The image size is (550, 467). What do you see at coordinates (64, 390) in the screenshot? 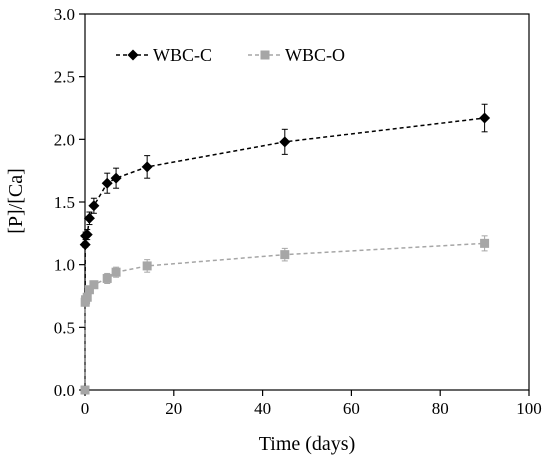
I see `y-tick-label: 0.0` at bounding box center [64, 390].